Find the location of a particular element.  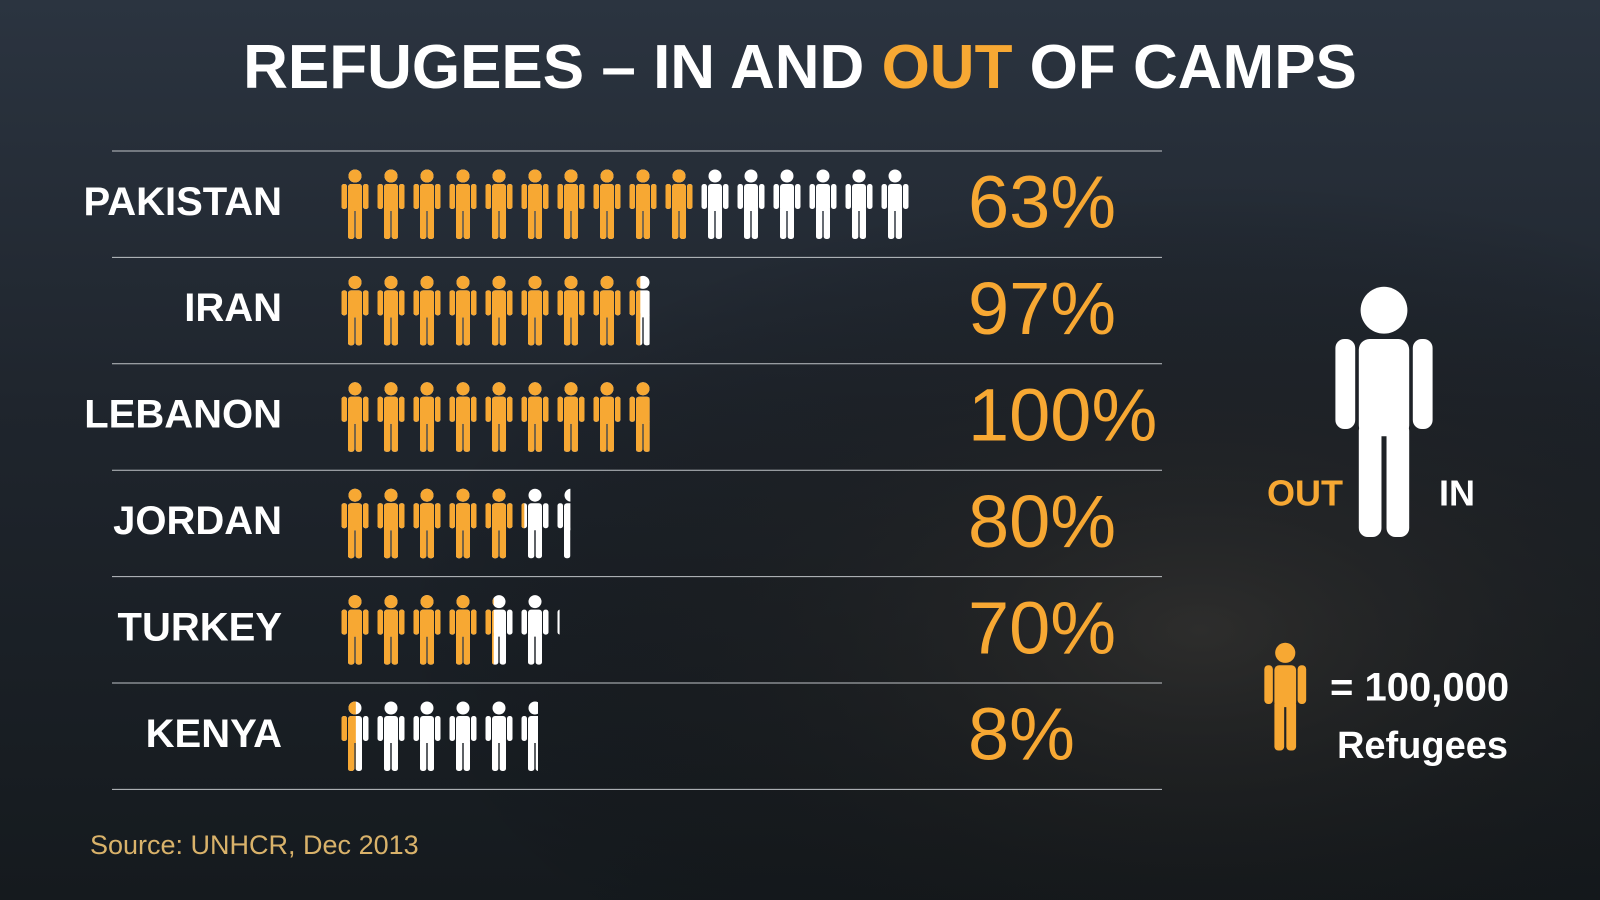

title-highlight: OUT is located at coordinates (947, 67).